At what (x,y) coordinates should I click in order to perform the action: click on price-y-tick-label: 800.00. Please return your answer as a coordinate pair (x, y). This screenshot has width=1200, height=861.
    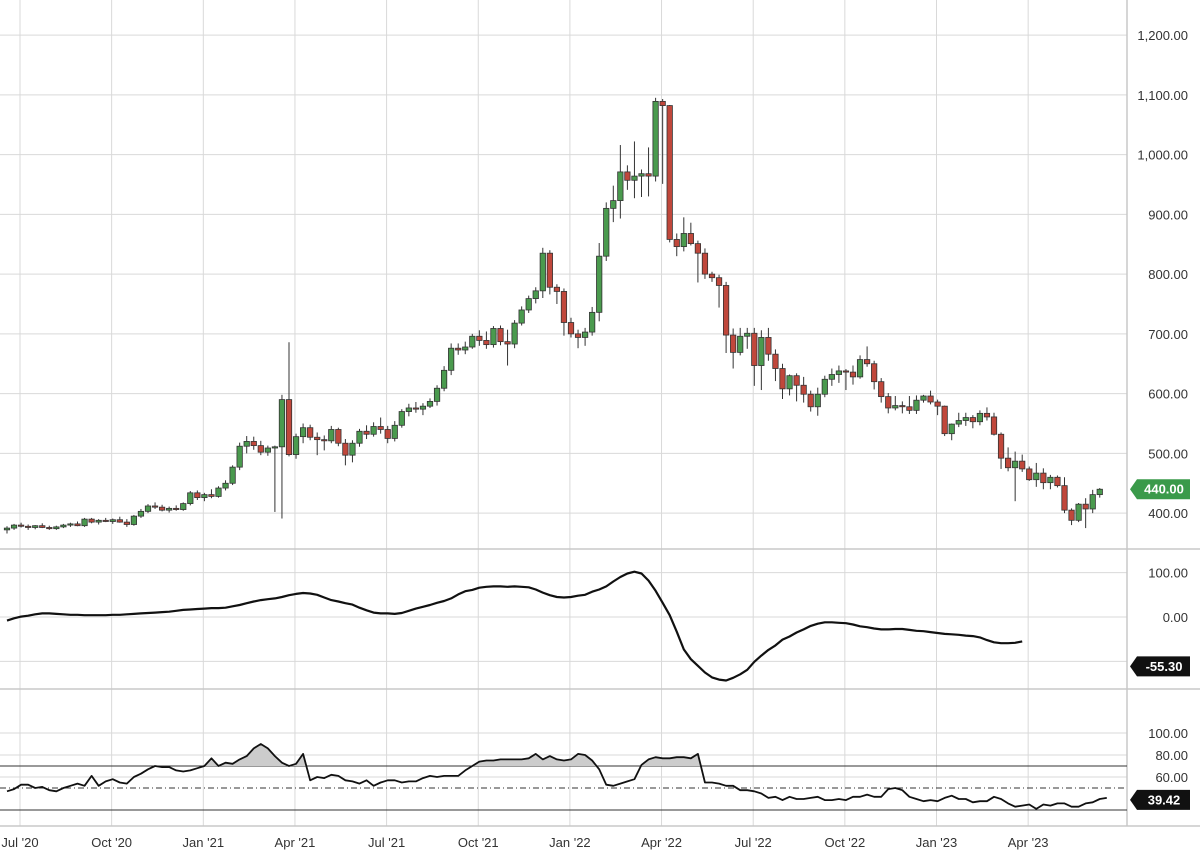
    Looking at the image, I should click on (1168, 274).